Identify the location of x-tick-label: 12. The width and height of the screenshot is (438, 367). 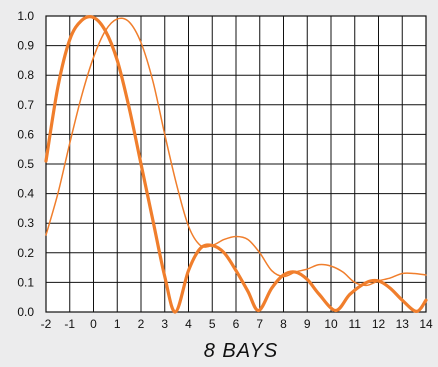
(379, 324).